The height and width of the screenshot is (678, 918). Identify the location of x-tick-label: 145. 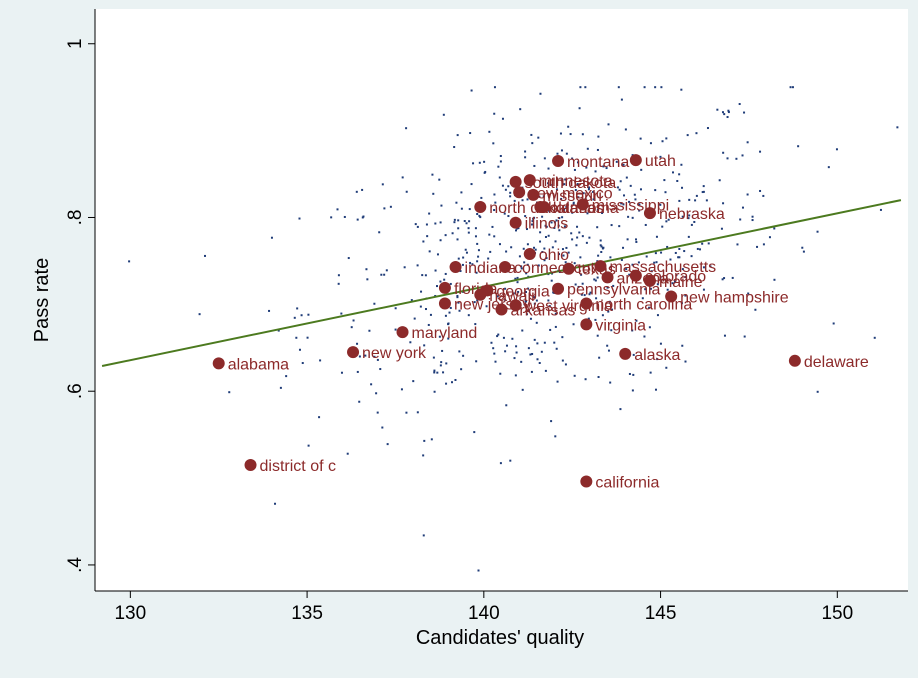
(661, 613).